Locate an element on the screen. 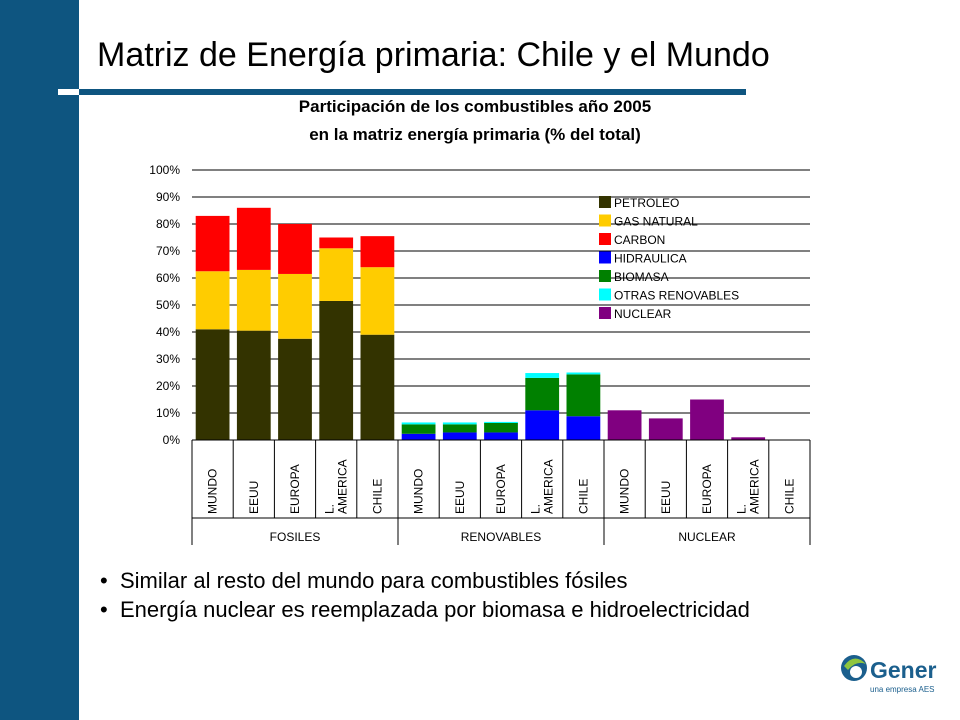  legend-label: GAS NATURAL is located at coordinates (656, 222).